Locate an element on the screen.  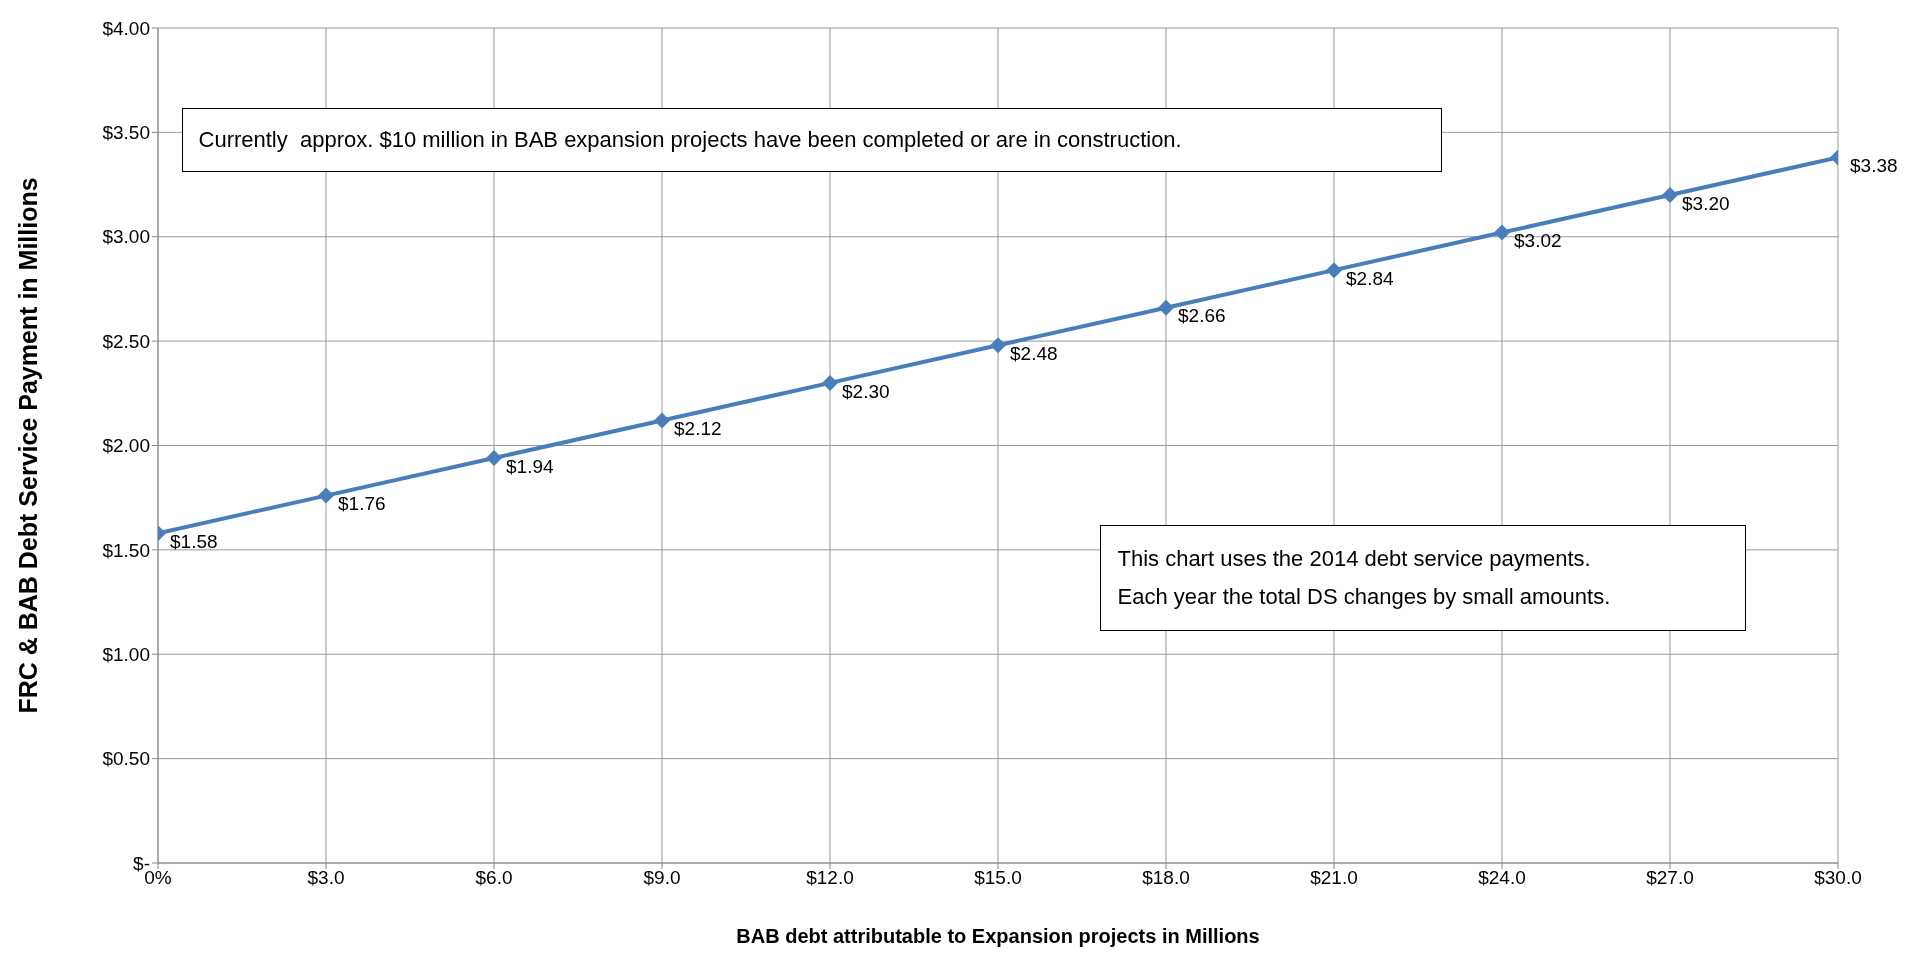
y-tick-label: $1.50 is located at coordinates (126, 550).